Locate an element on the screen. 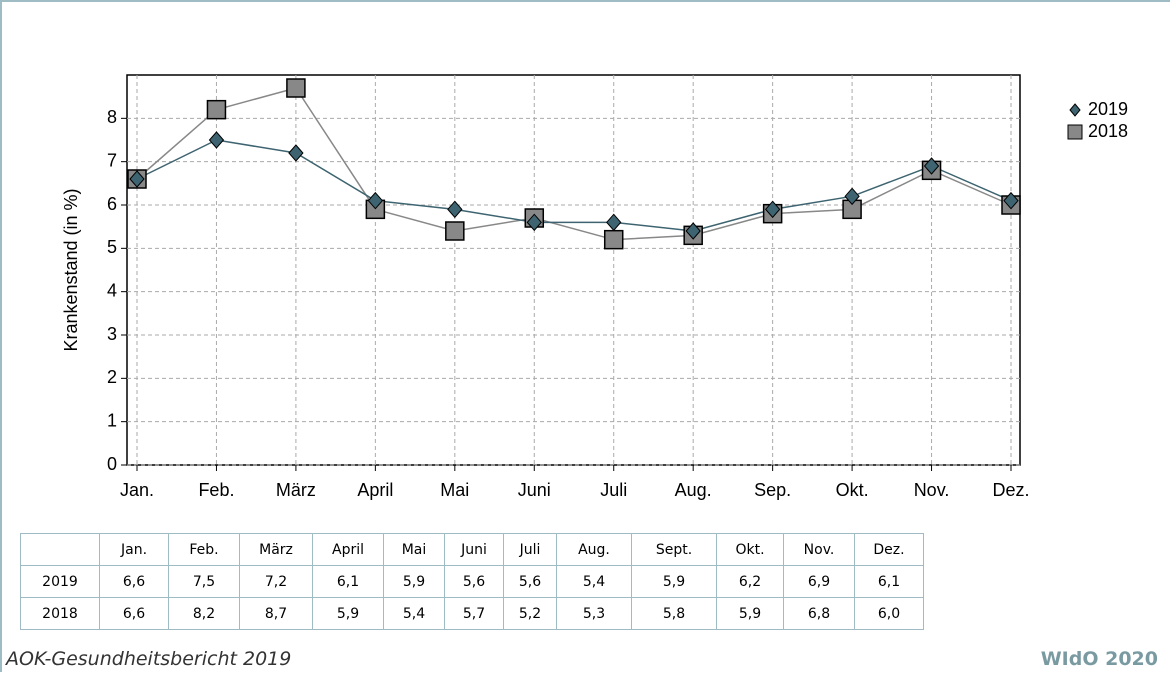 The height and width of the screenshot is (674, 1172). y-tick-label: 4 is located at coordinates (112, 290).